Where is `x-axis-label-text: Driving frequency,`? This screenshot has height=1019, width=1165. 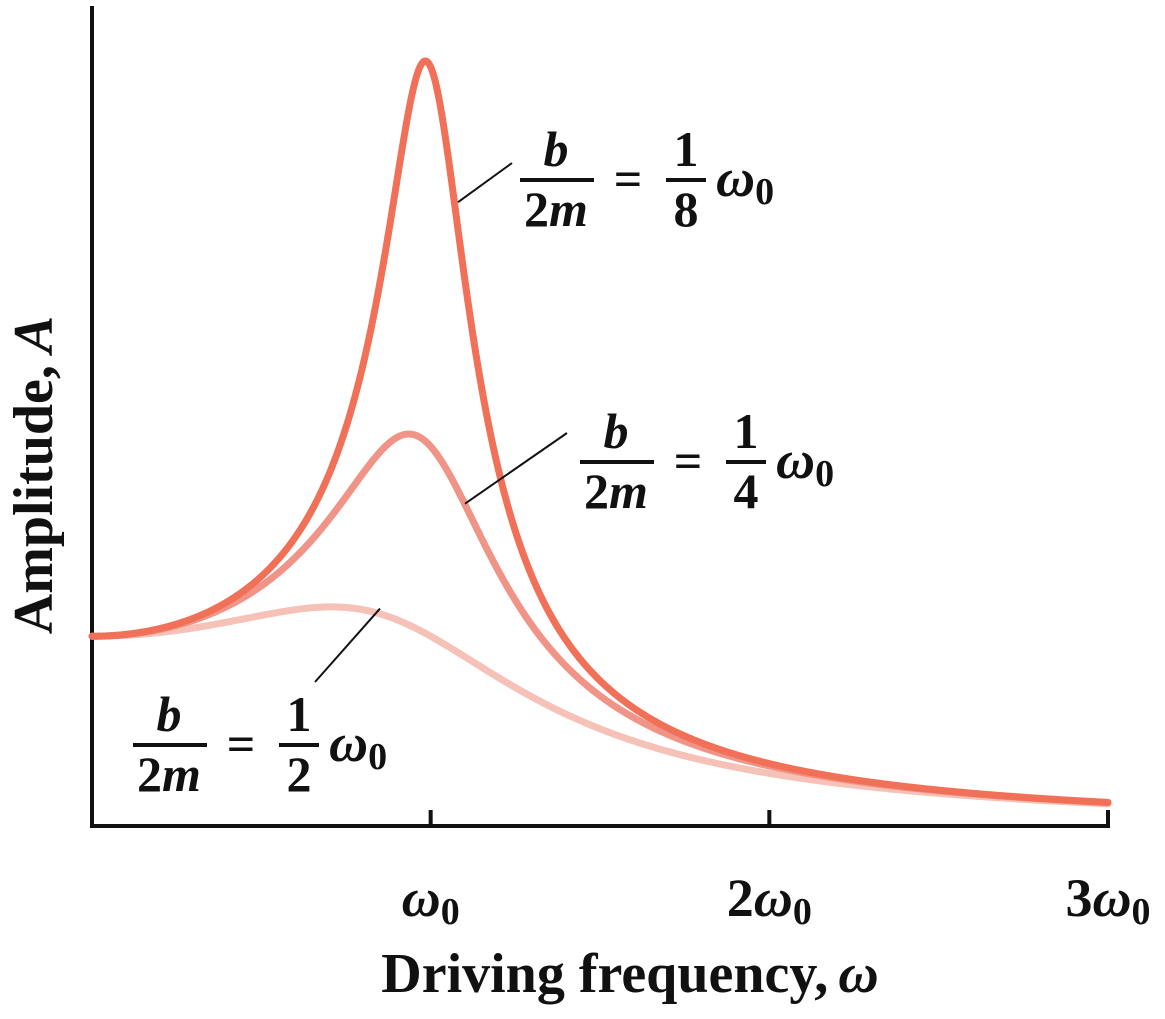 x-axis-label-text: Driving frequency, is located at coordinates (604, 974).